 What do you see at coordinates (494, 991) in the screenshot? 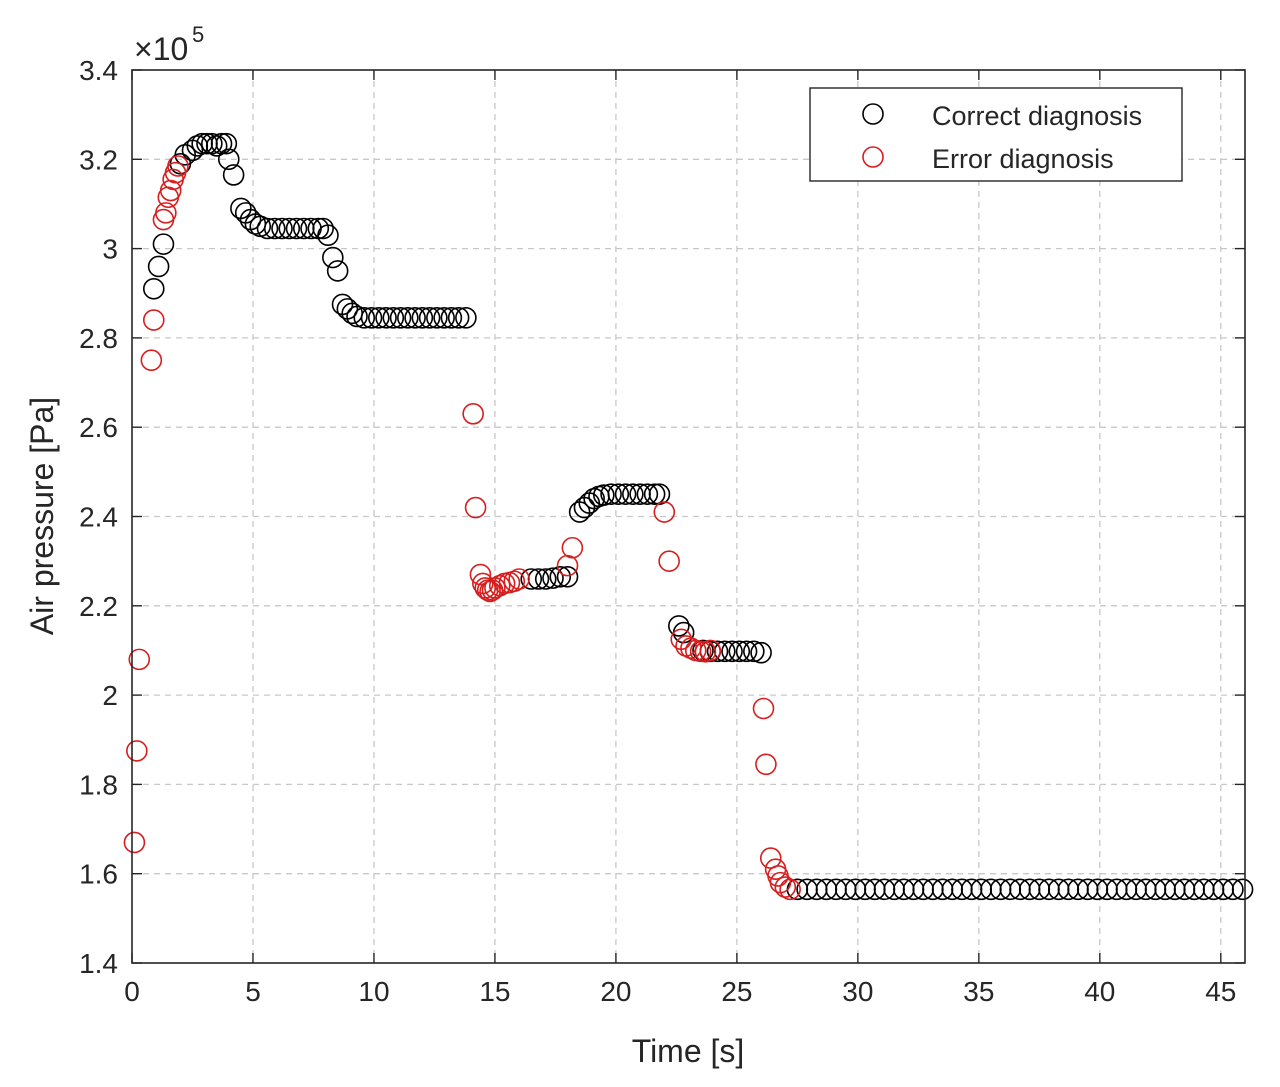
I see `x-tick-label: 15` at bounding box center [494, 991].